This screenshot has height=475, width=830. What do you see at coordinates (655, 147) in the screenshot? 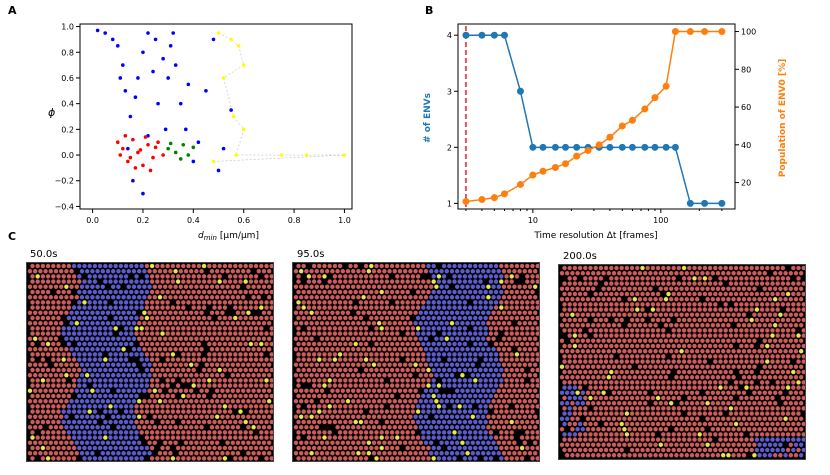
I see `envs-point` at bounding box center [655, 147].